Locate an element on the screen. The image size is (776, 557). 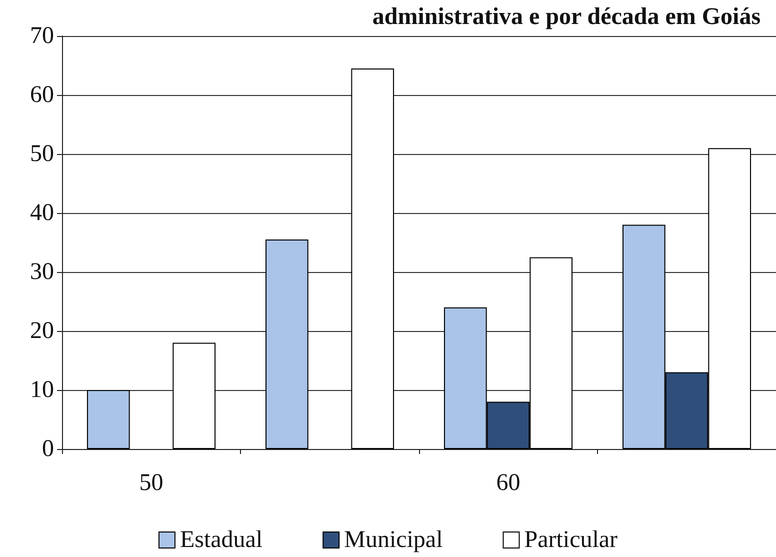
legend-label: Particular is located at coordinates (571, 540).